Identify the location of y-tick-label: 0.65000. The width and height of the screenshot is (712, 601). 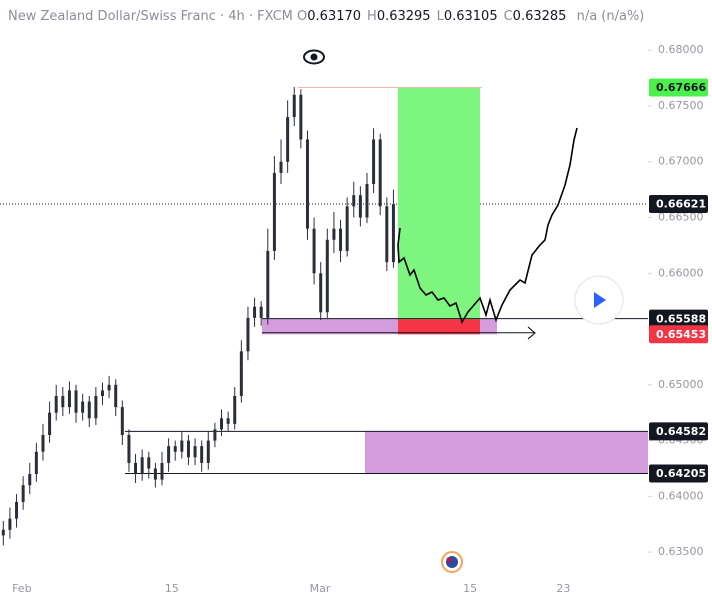
(681, 384).